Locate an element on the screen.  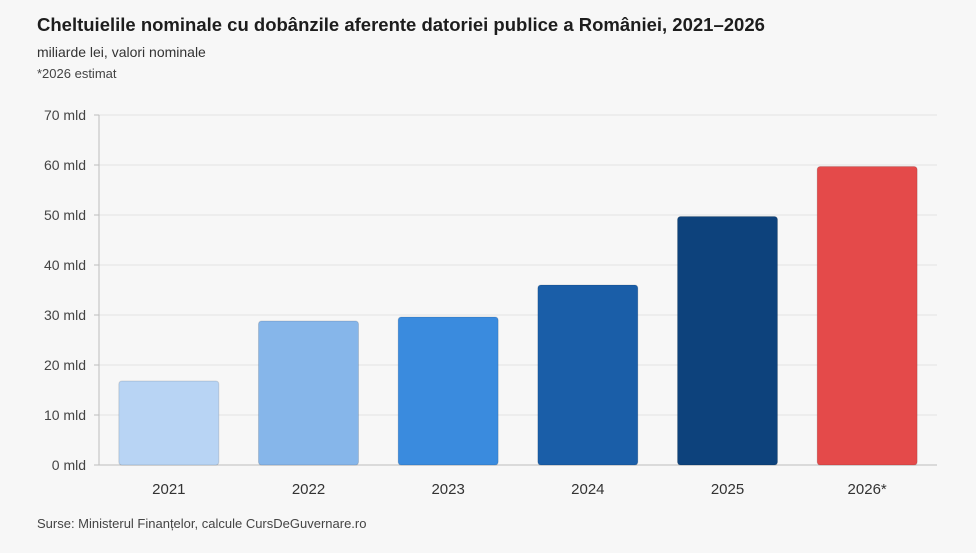
x-tick-label: 2022 is located at coordinates (308, 489).